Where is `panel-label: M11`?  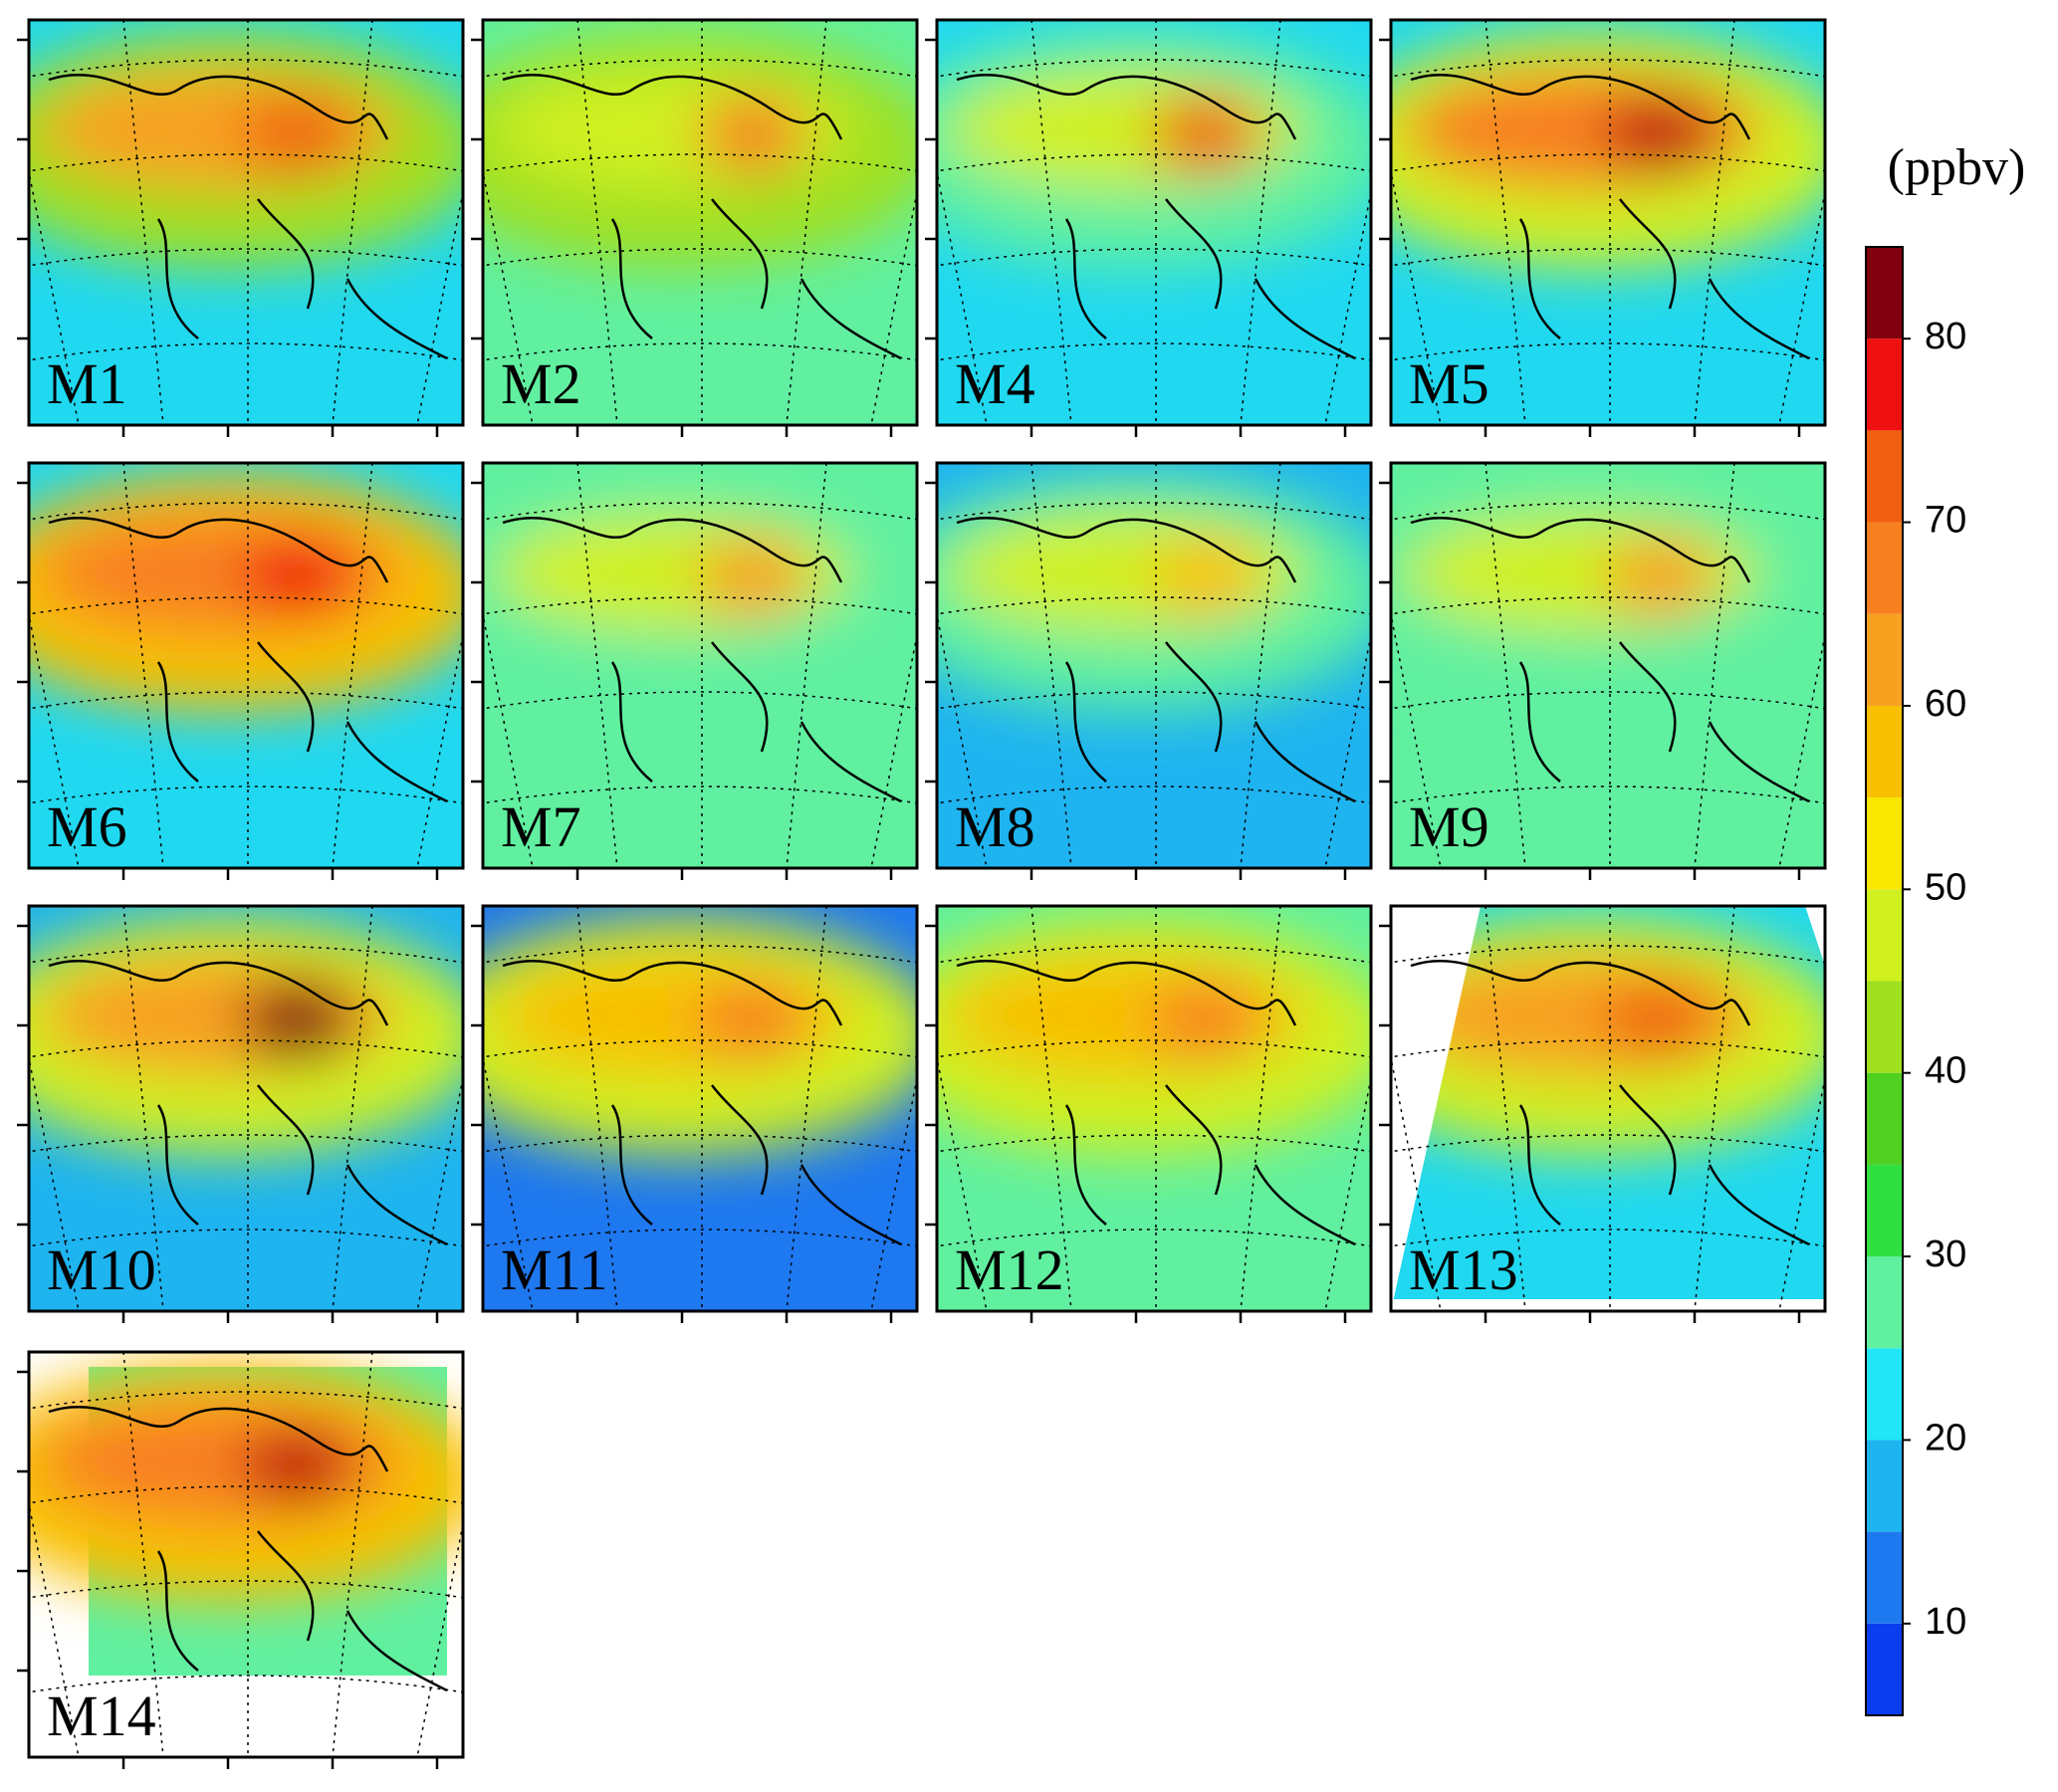 panel-label: M11 is located at coordinates (554, 1269).